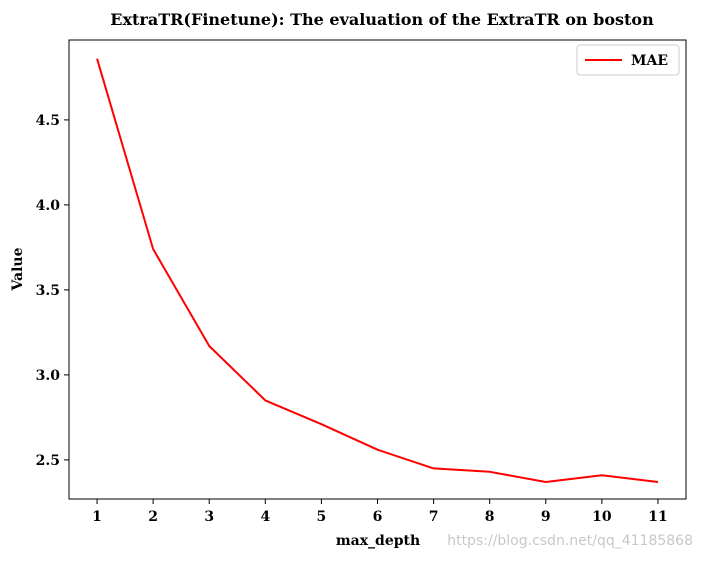  I want to click on x-axis: 1 2 3 4 5 6 7 8 9 10 11, so click(380, 512).